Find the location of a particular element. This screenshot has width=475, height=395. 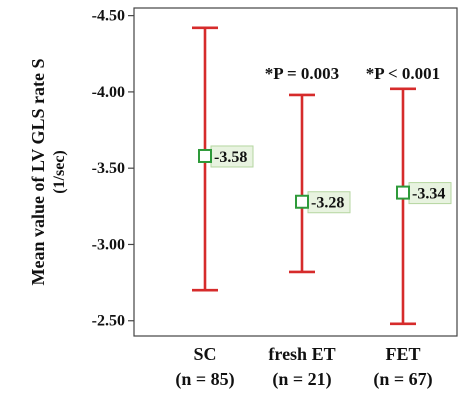

mean-data-label: -3.28 is located at coordinates (327, 203).